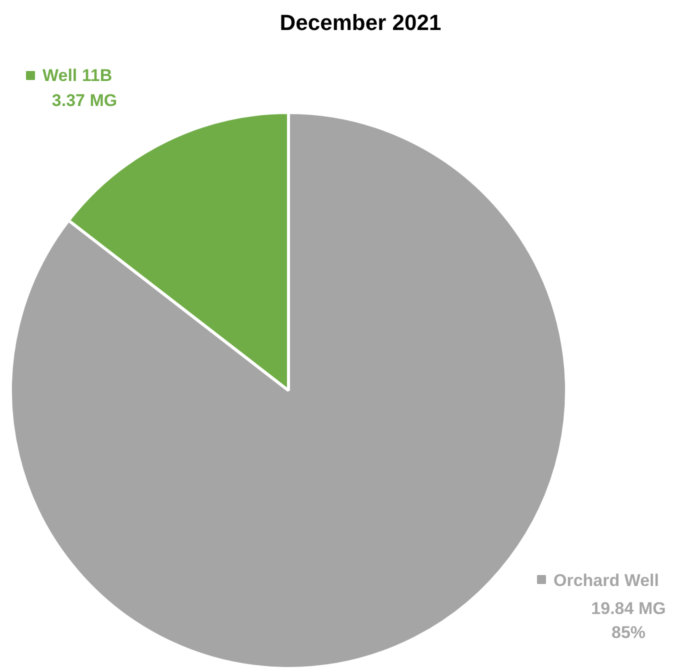  What do you see at coordinates (606, 580) in the screenshot?
I see `legend-label: Orchard Well` at bounding box center [606, 580].